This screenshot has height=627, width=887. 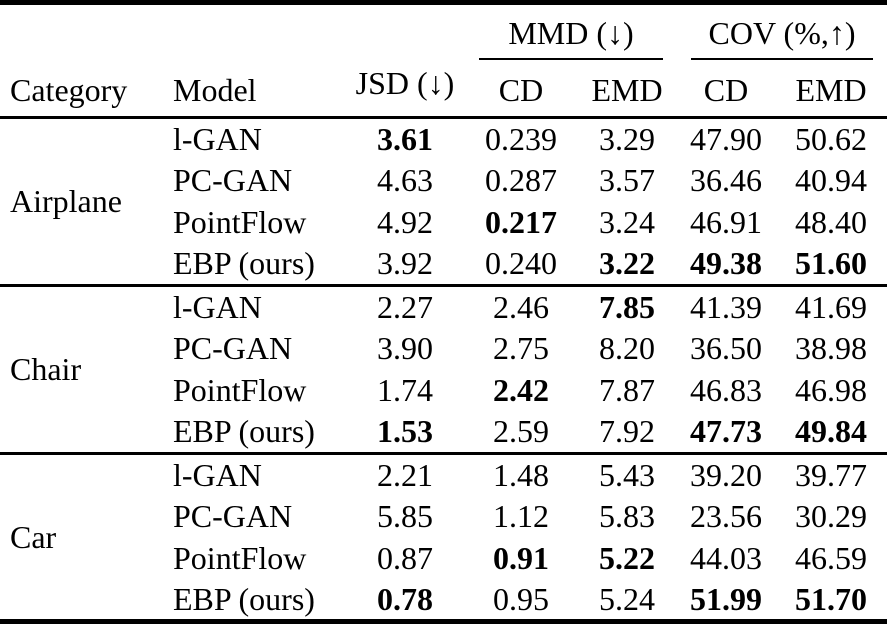 What do you see at coordinates (627, 474) in the screenshot?
I see `mmd_emd-value-cell: 5.43` at bounding box center [627, 474].